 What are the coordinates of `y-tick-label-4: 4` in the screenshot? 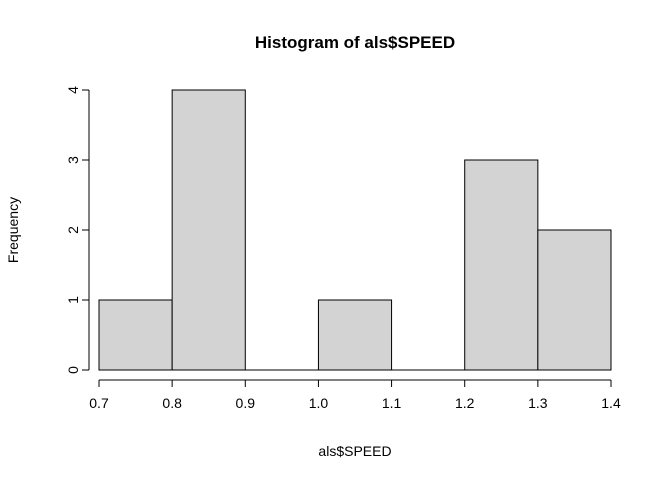 It's located at (73, 90).